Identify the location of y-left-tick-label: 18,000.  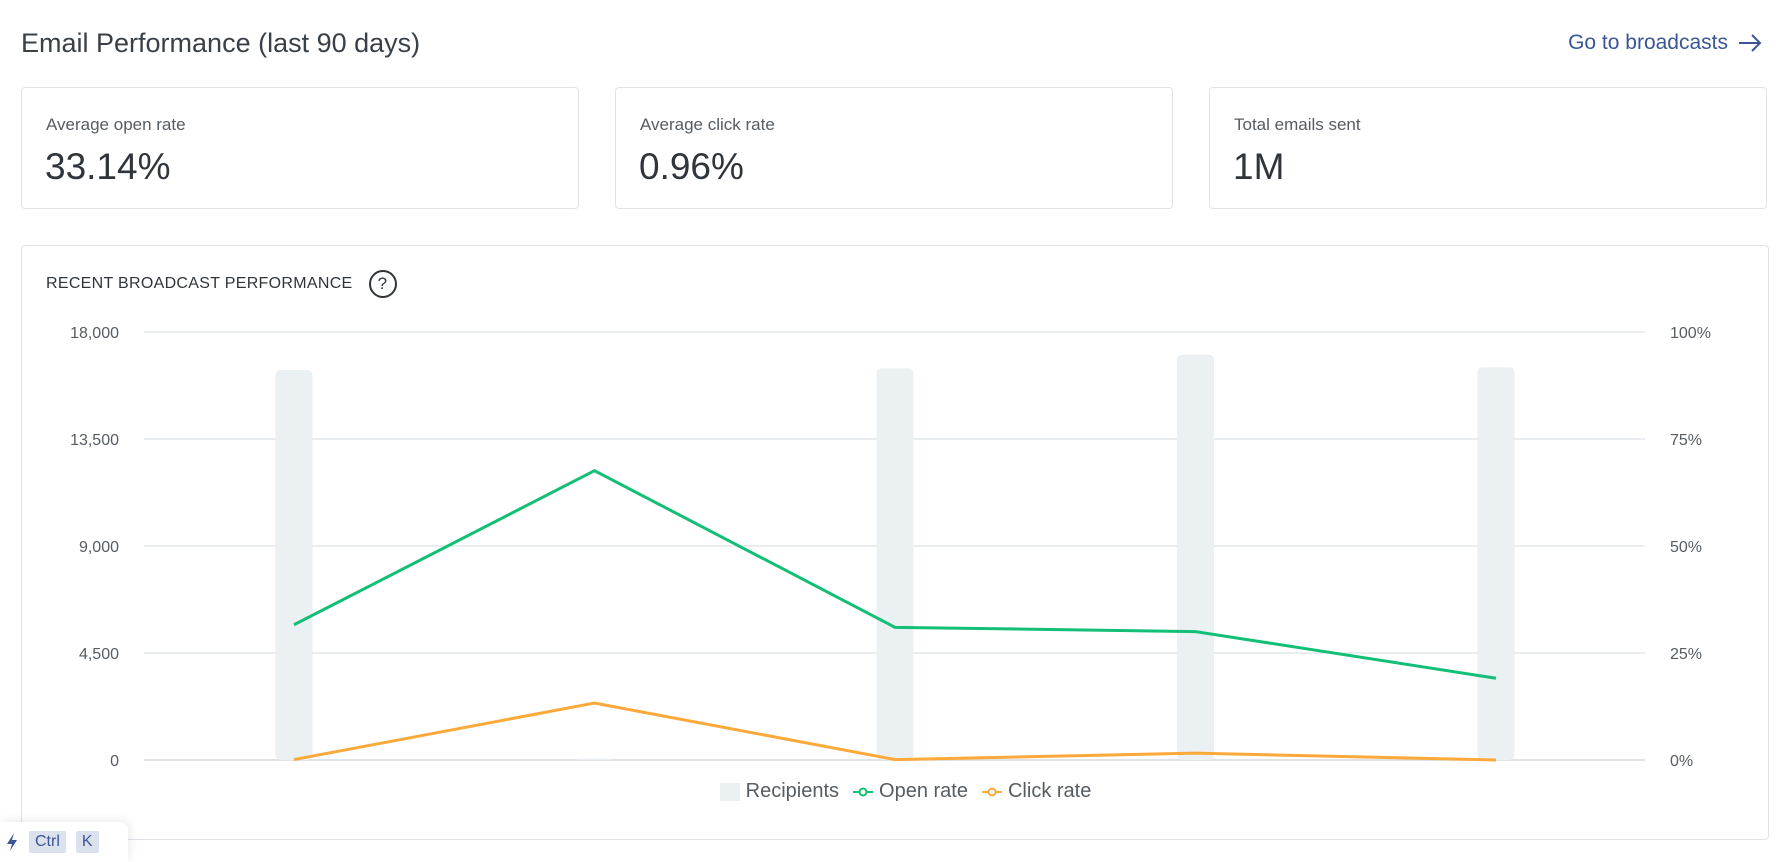
(94, 333).